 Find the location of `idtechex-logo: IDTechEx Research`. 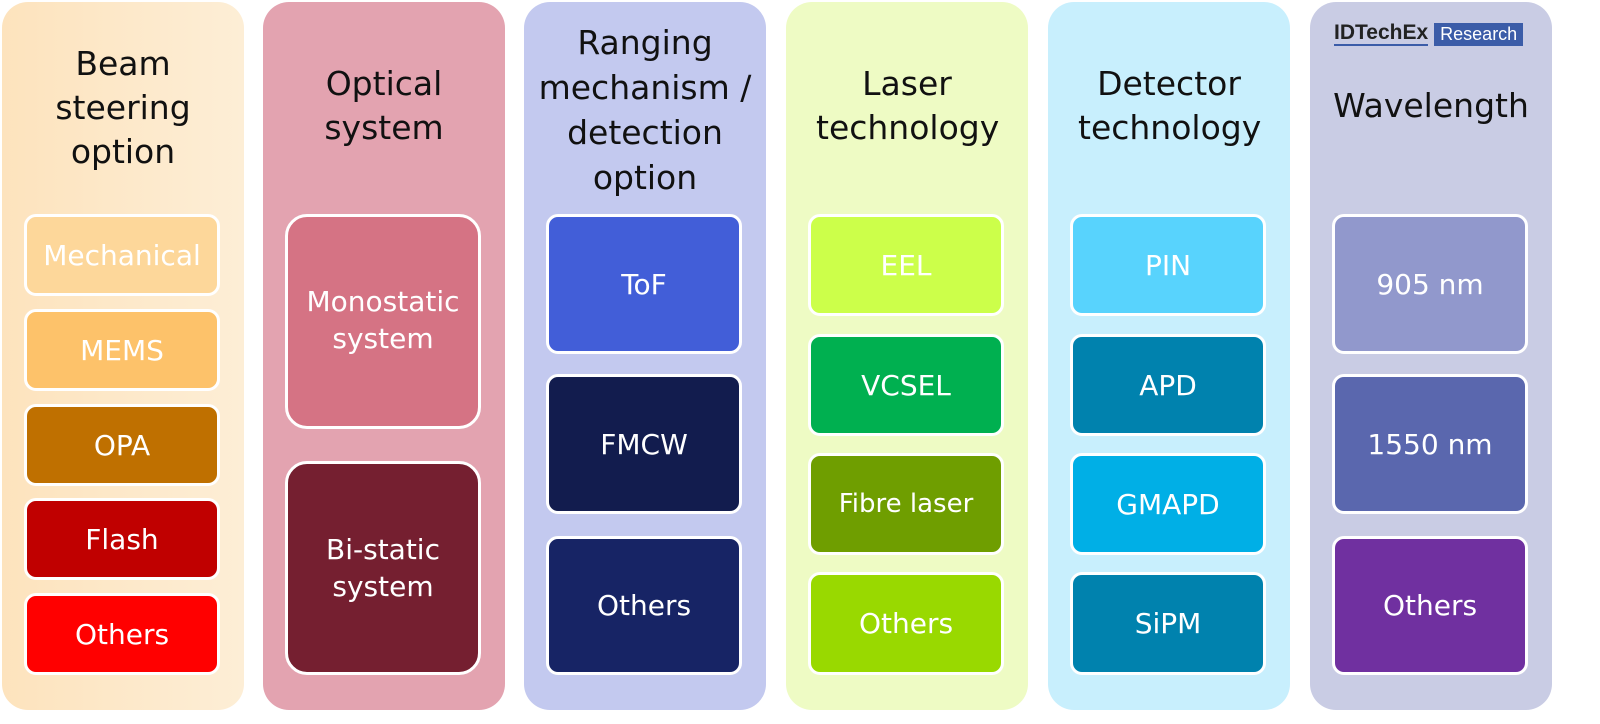

idtechex-logo: IDTechEx Research is located at coordinates (1429, 33).